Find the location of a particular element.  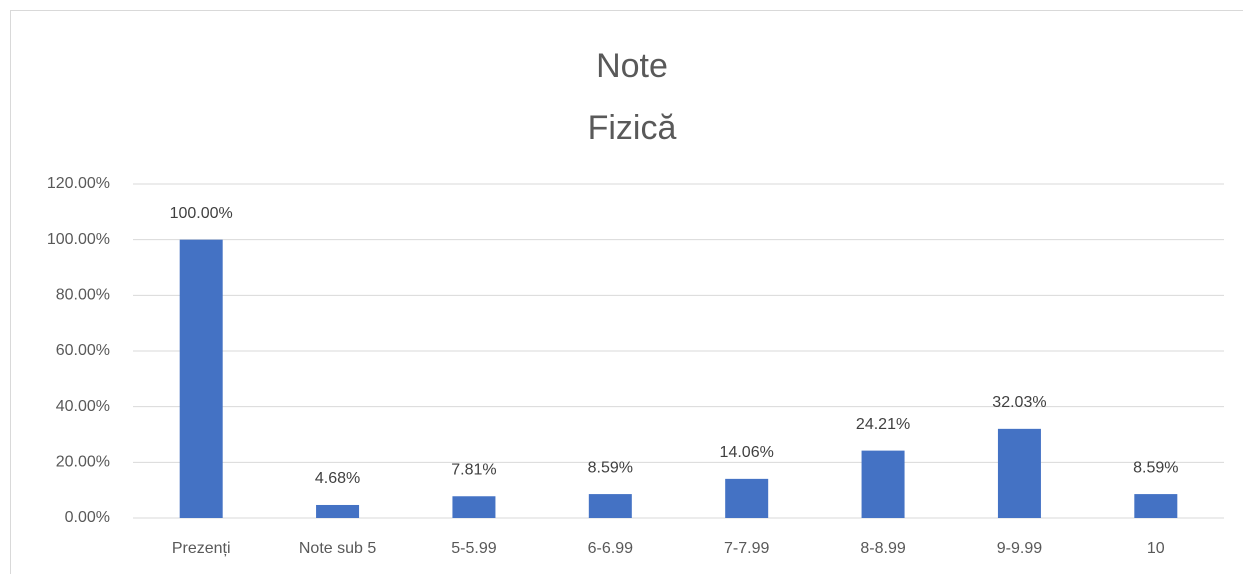

y-tick-label: 60.00% is located at coordinates (83, 350).